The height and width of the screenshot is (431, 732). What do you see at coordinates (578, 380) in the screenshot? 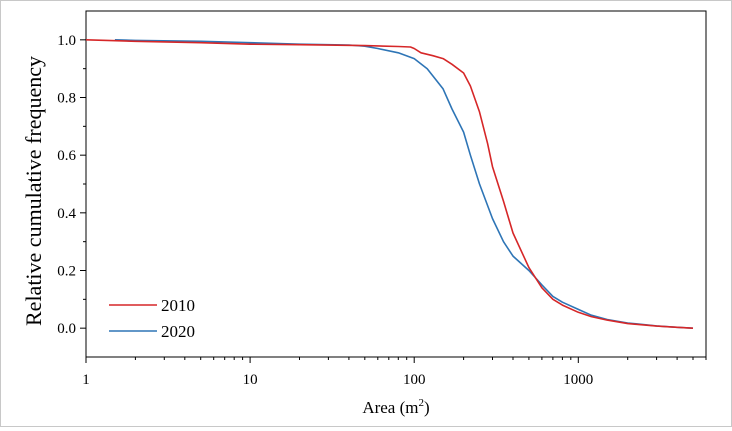
I see `x-tick-label: 1000` at bounding box center [578, 380].